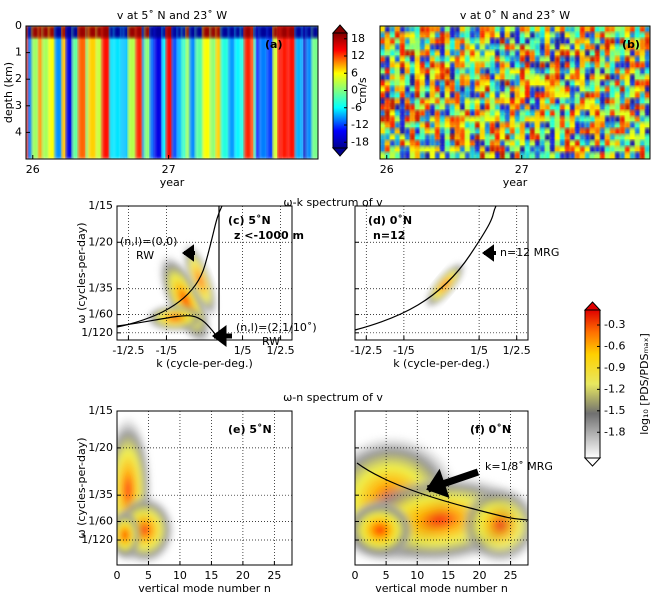 This screenshot has height=599, width=666. Describe the element at coordinates (333, 202) in the screenshot. I see `section-title: ω-k spectrum of v` at that location.